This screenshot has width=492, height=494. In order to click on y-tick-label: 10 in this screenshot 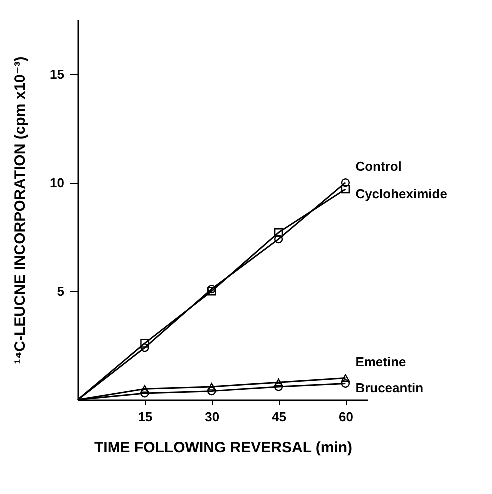, I will do `click(57, 182)`.